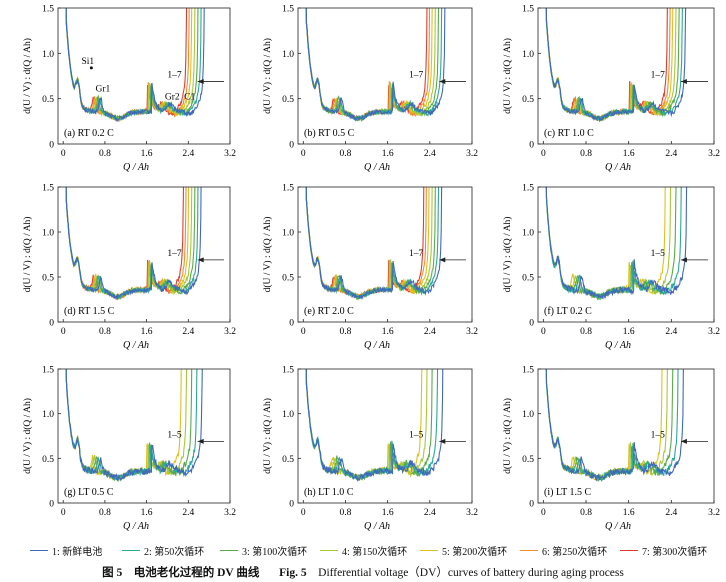 This screenshot has height=582, width=726. I want to click on caption-cn-label: 图 5, so click(112, 573).